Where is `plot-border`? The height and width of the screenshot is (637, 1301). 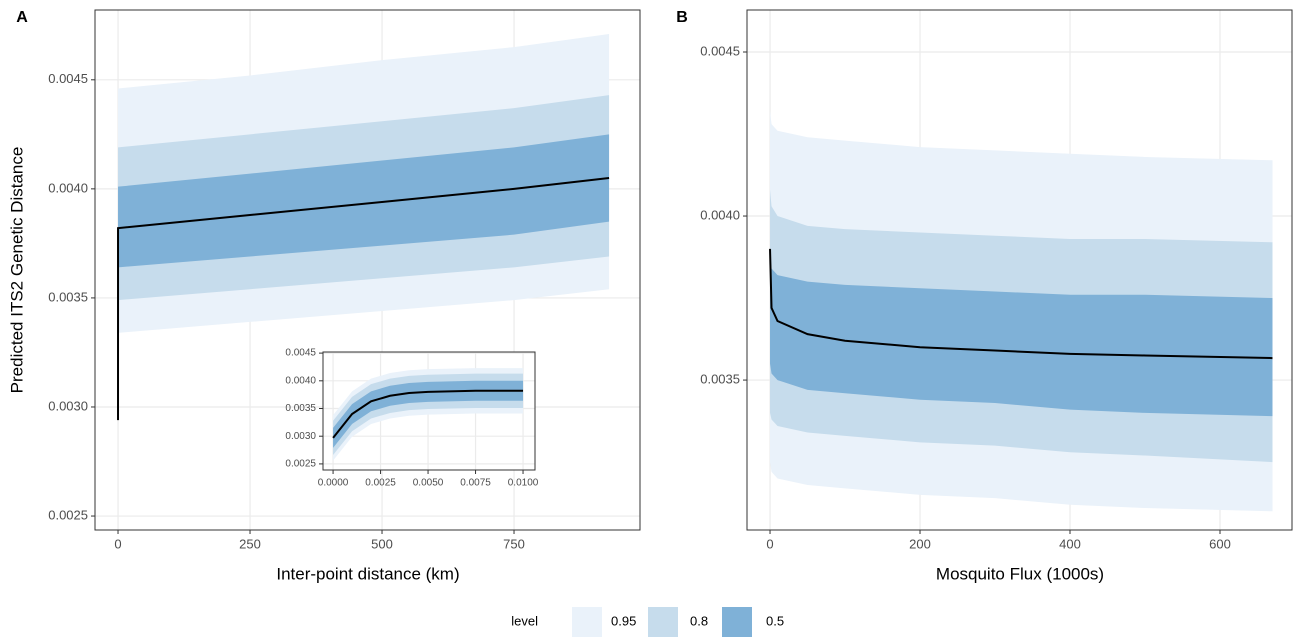 plot-border is located at coordinates (429, 411).